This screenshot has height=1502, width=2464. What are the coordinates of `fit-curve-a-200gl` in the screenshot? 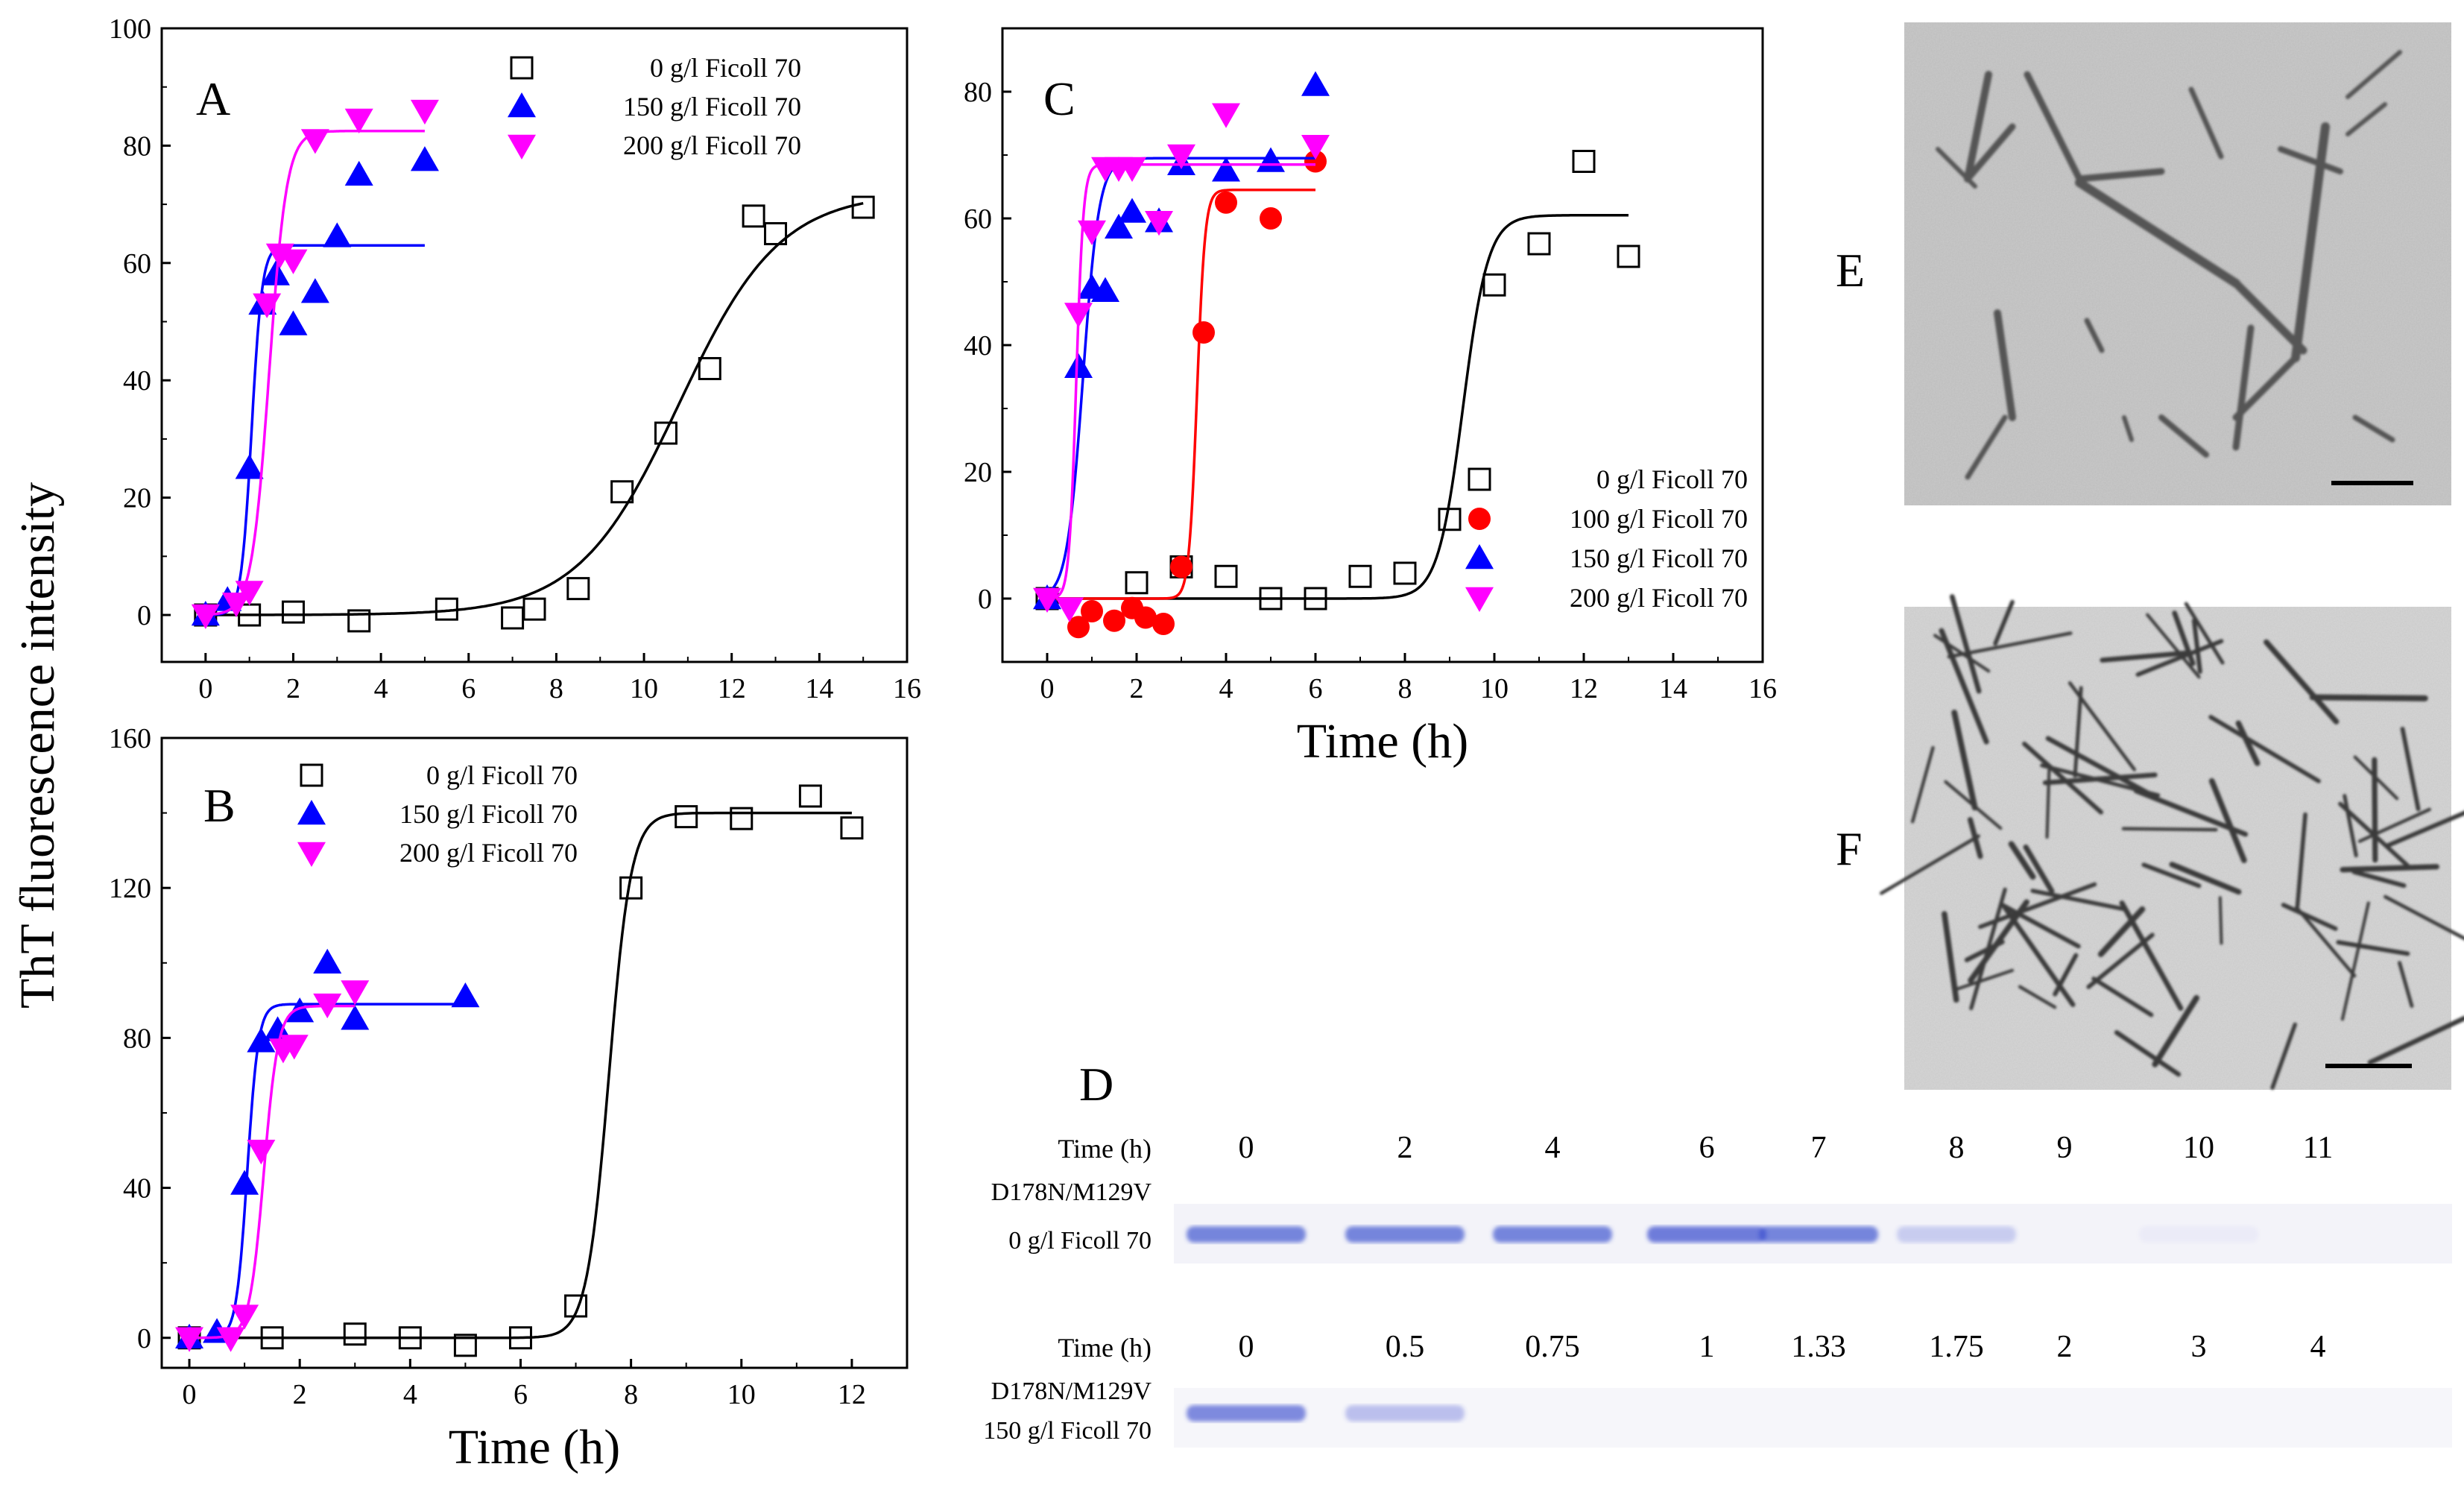 It's located at (315, 372).